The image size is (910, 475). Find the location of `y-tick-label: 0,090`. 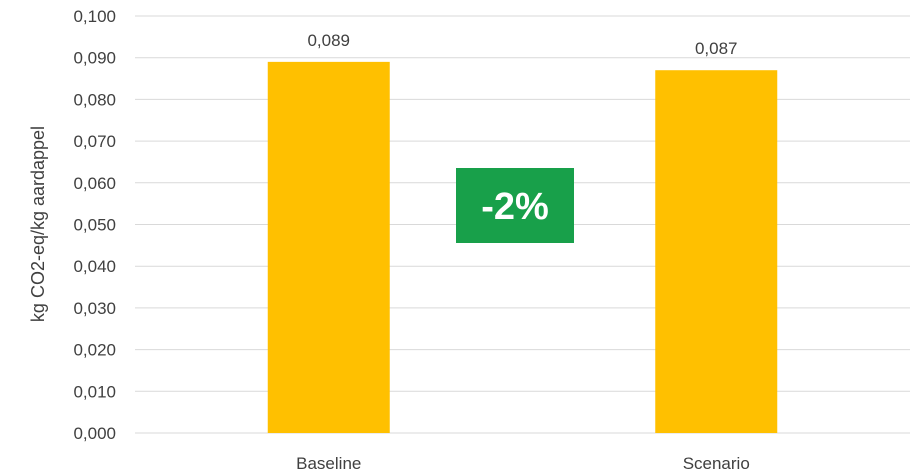

y-tick-label: 0,090 is located at coordinates (94, 58).